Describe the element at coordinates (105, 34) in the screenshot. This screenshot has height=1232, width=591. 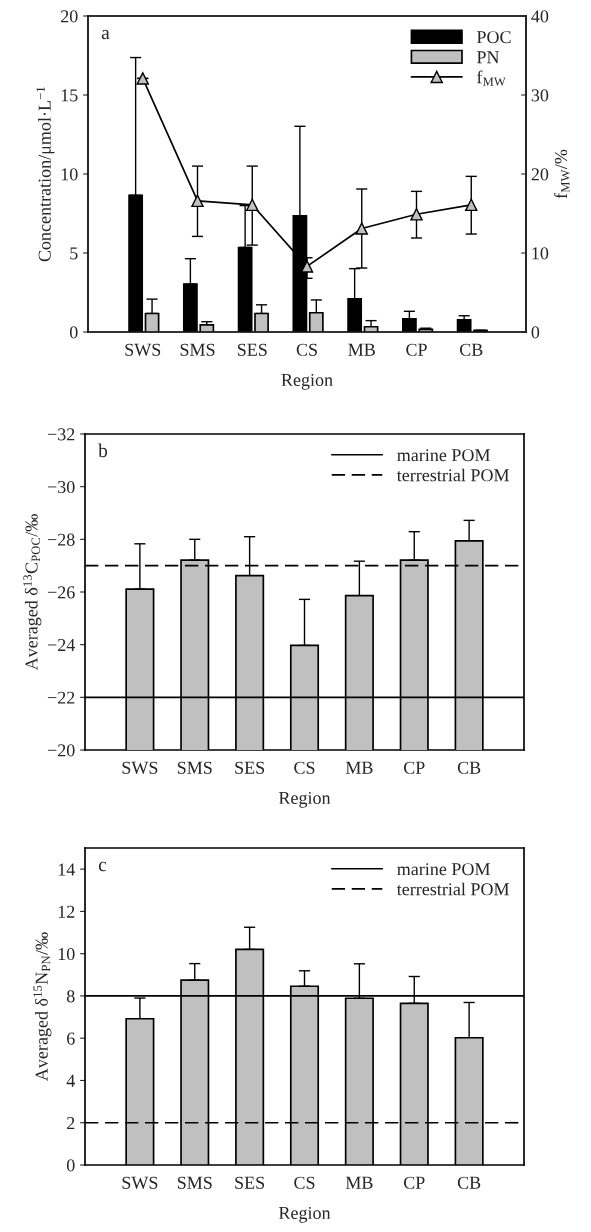
I see `annotation: a` at that location.